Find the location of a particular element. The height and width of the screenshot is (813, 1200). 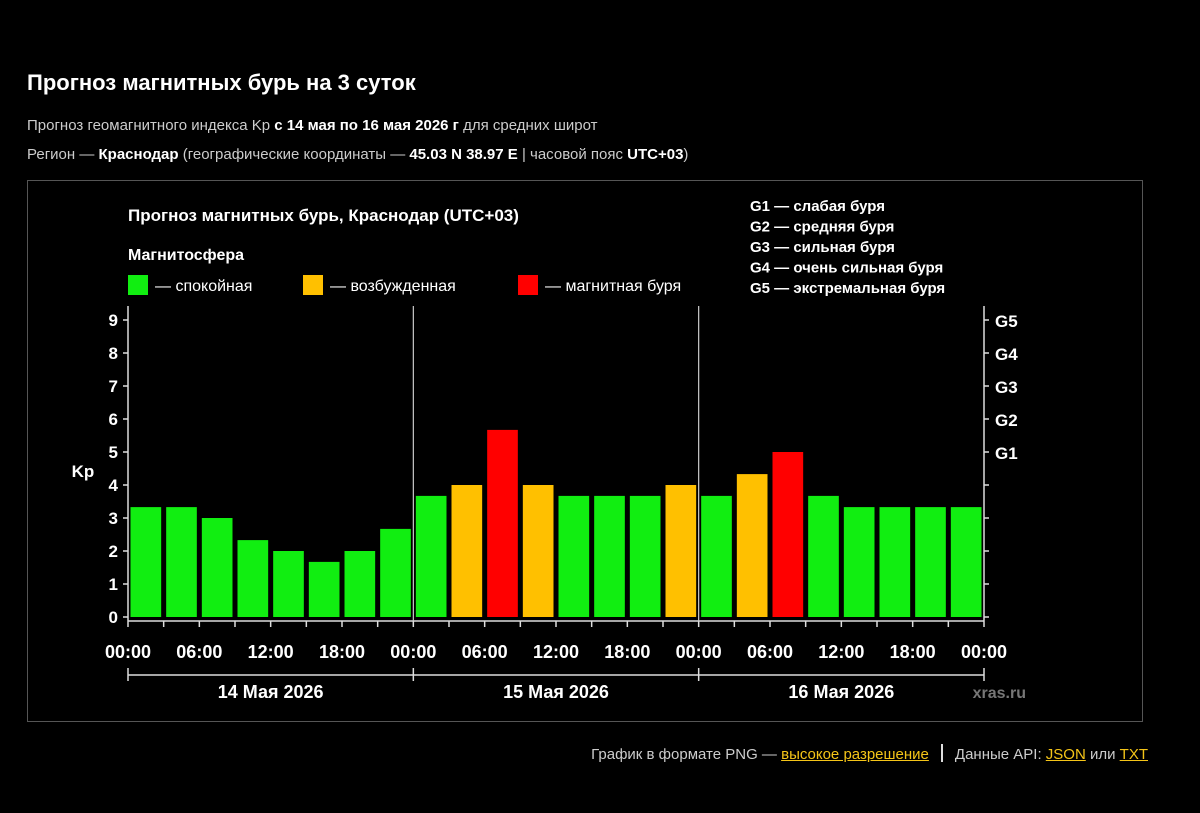

y-tick-label: 3 is located at coordinates (113, 518).